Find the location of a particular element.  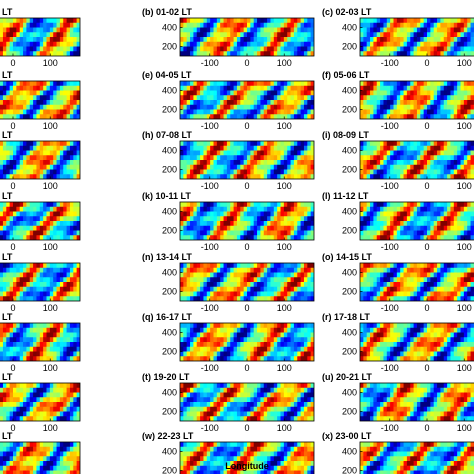

y-tick-label: 400 is located at coordinates (349, 151).